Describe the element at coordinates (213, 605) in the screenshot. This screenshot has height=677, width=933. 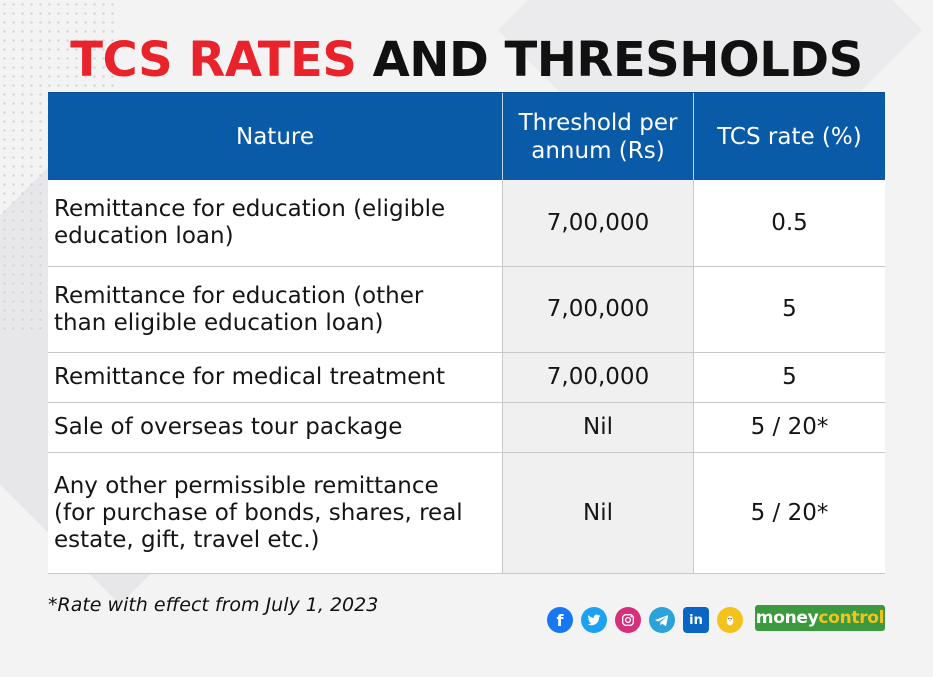
I see `footnote: *Rate with effect from July 1, 2023` at that location.